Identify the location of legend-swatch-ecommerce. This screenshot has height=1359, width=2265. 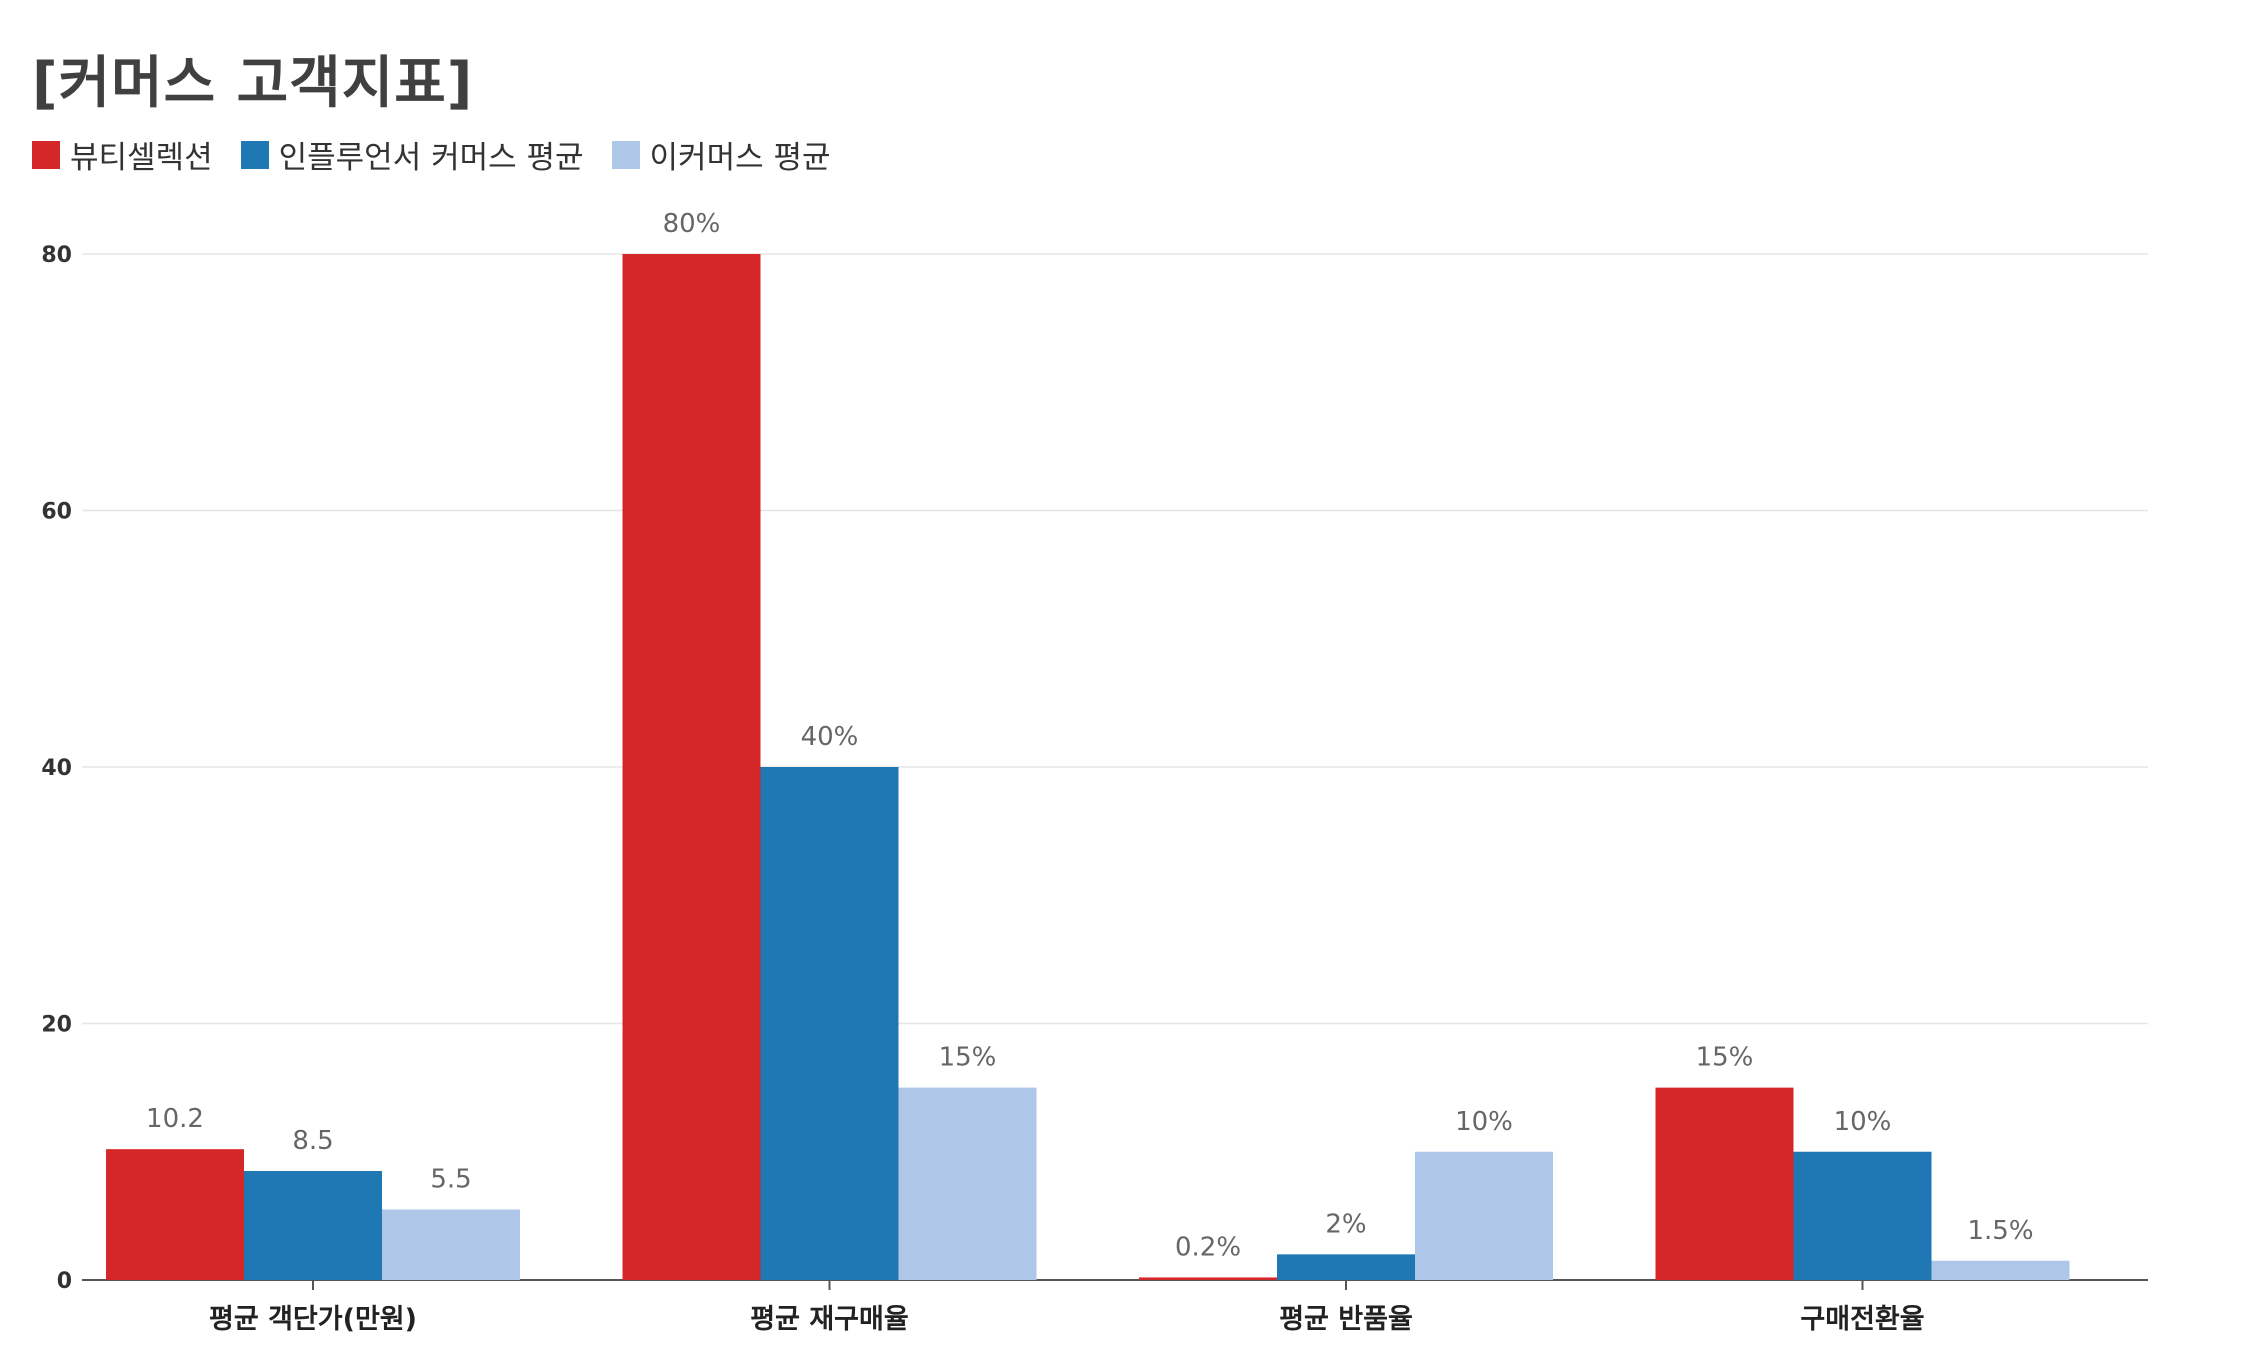
(625, 154).